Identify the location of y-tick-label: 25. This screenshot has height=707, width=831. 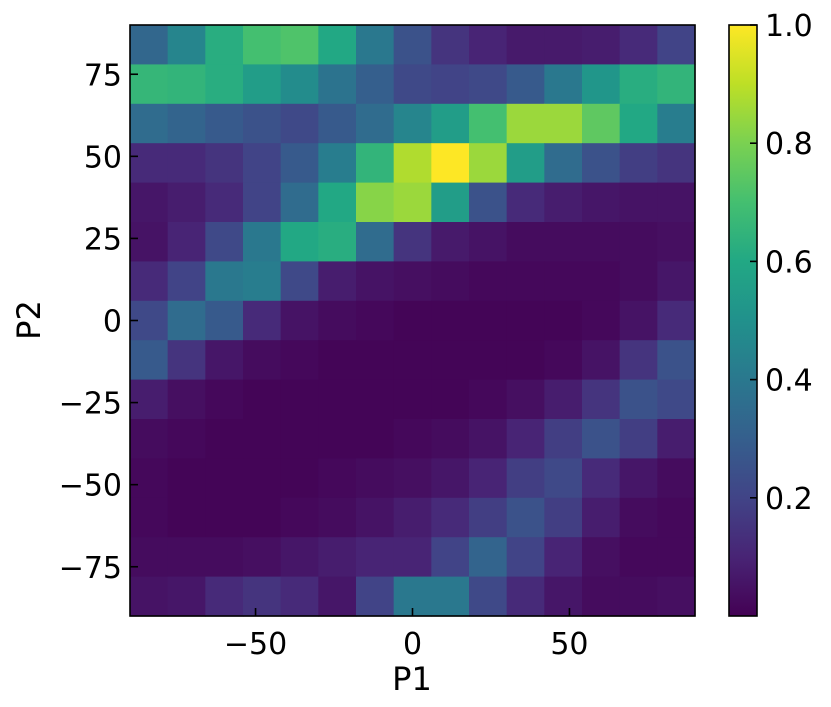
(103, 239).